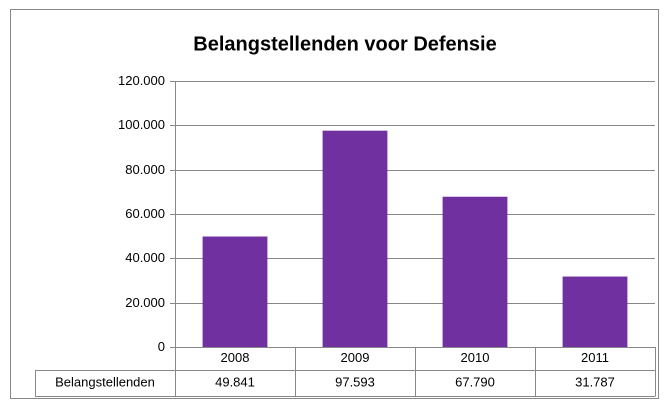 This screenshot has height=408, width=669. I want to click on y-tick-label: 0, so click(161, 346).